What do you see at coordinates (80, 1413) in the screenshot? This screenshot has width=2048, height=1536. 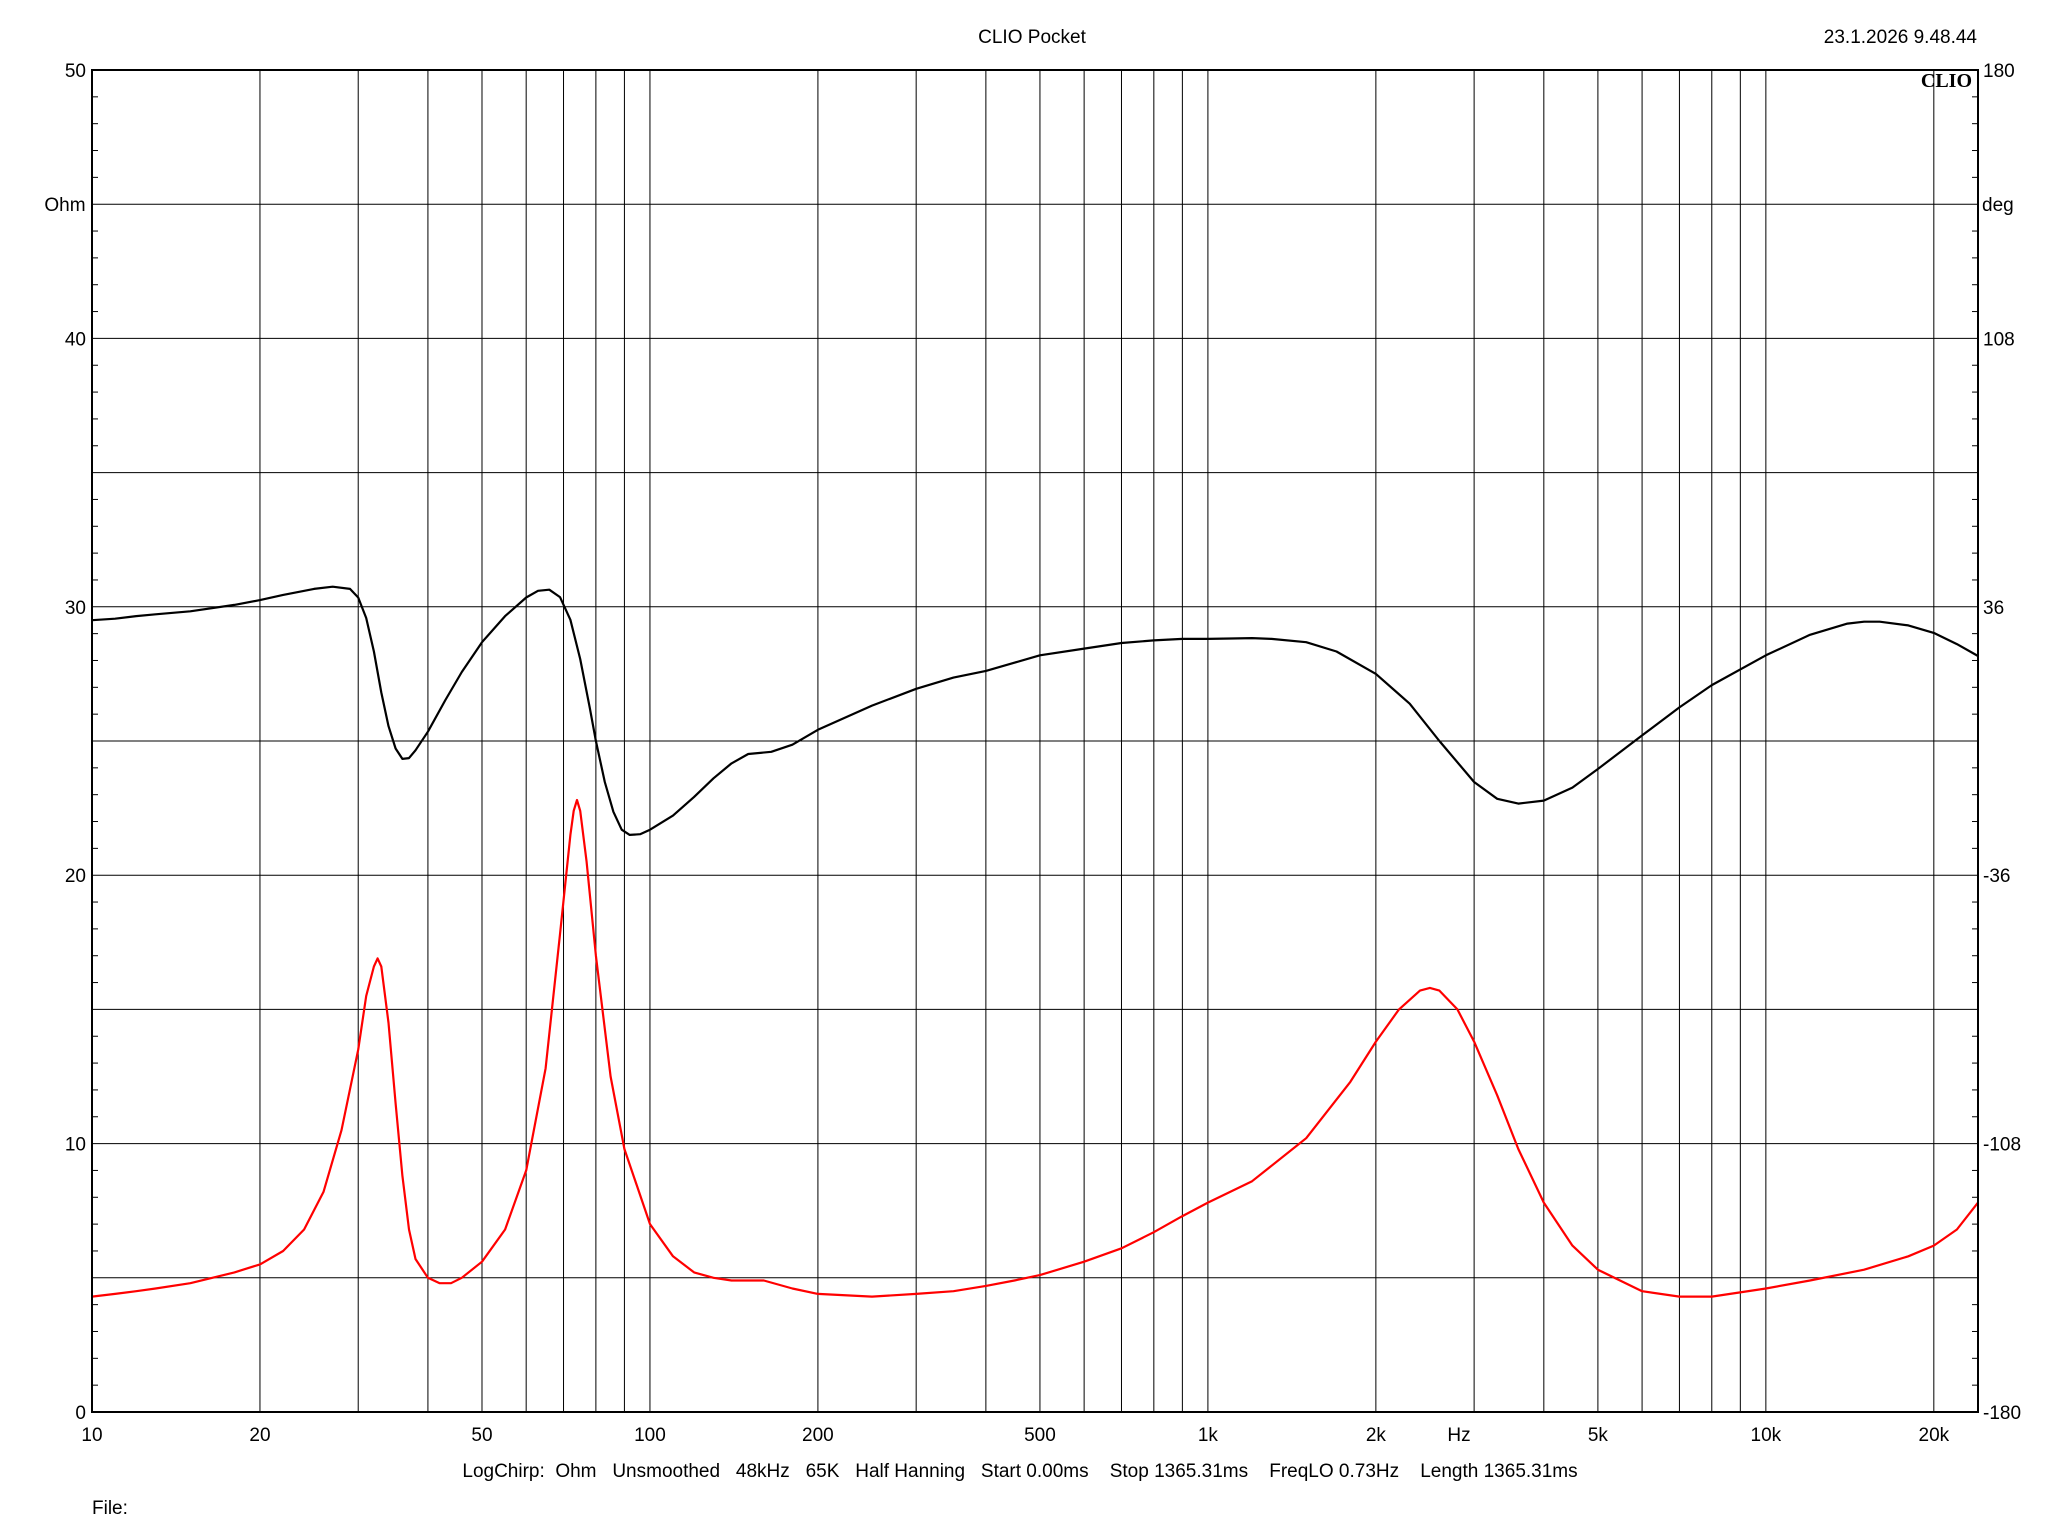 I see `y-left-tick-label: 0` at bounding box center [80, 1413].